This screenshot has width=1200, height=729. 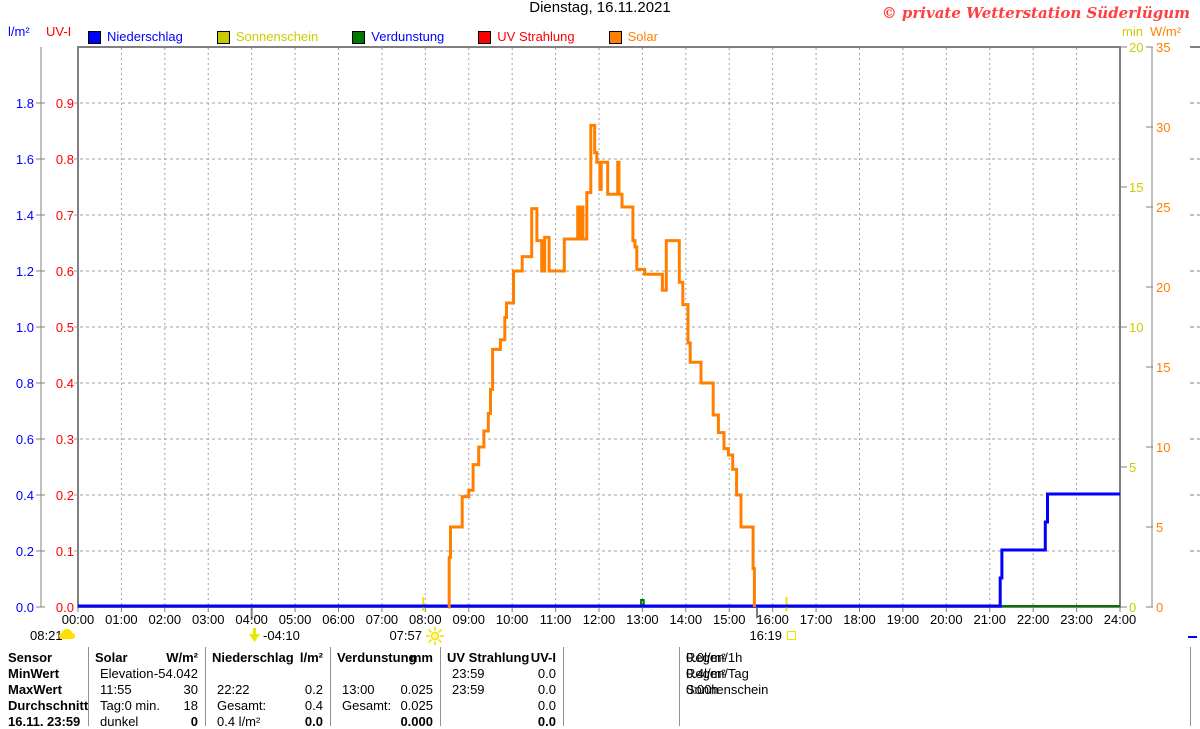 What do you see at coordinates (468, 689) in the screenshot?
I see `table-cell-name: 23:59` at bounding box center [468, 689].